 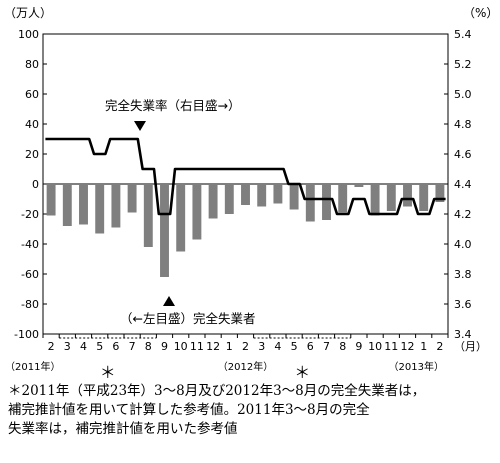 I want to click on right-tick-label: 5.4, so click(x=463, y=34).